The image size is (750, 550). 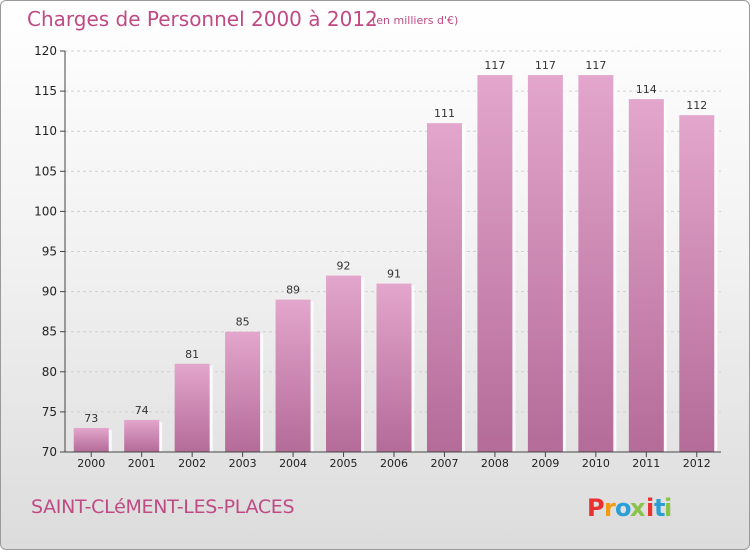 I want to click on data-label: 74, so click(x=142, y=410).